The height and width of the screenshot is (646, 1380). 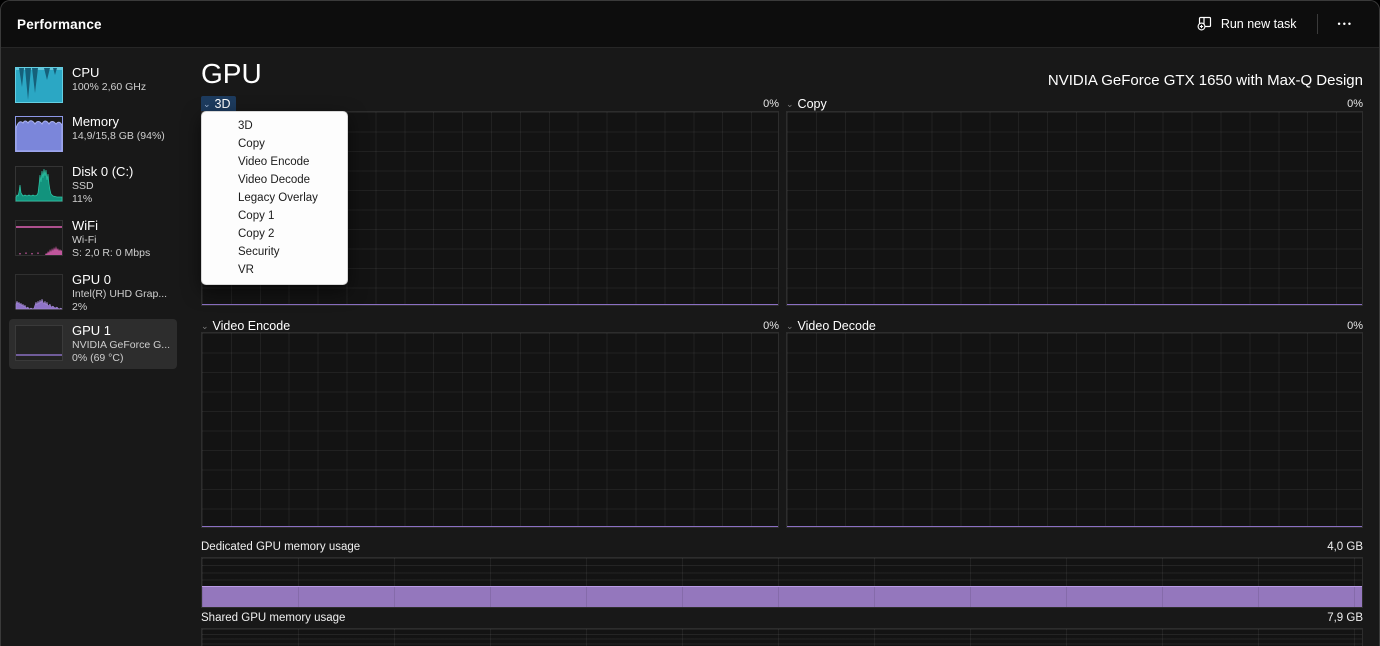 I want to click on engine-selector-3d: ⌄ 3D, so click(x=218, y=104).